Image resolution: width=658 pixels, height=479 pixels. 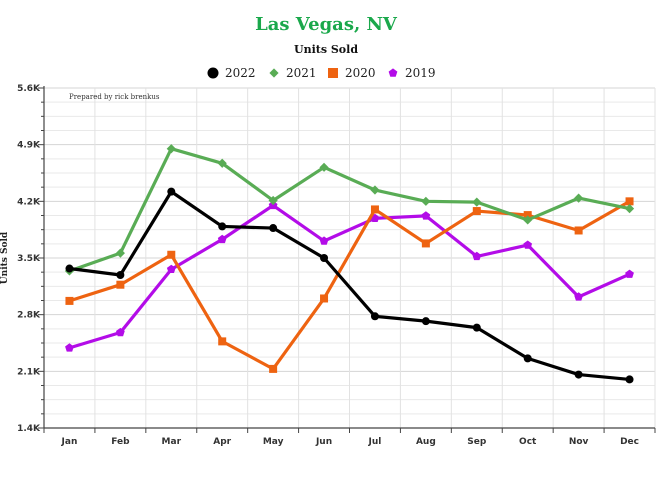 What do you see at coordinates (273, 442) in the screenshot?
I see `x-tick-label: May` at bounding box center [273, 442].